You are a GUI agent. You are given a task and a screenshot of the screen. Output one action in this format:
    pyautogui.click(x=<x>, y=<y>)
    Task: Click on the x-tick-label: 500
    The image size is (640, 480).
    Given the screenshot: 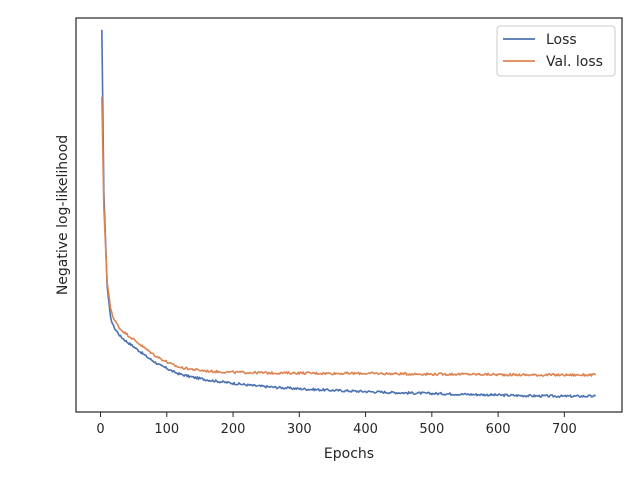 What is the action you would take?
    pyautogui.click(x=431, y=429)
    